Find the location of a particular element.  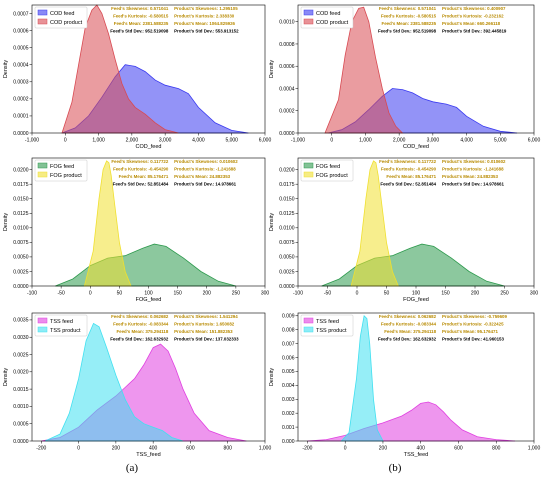

x-tick-label: -100 is located at coordinates (32, 294).